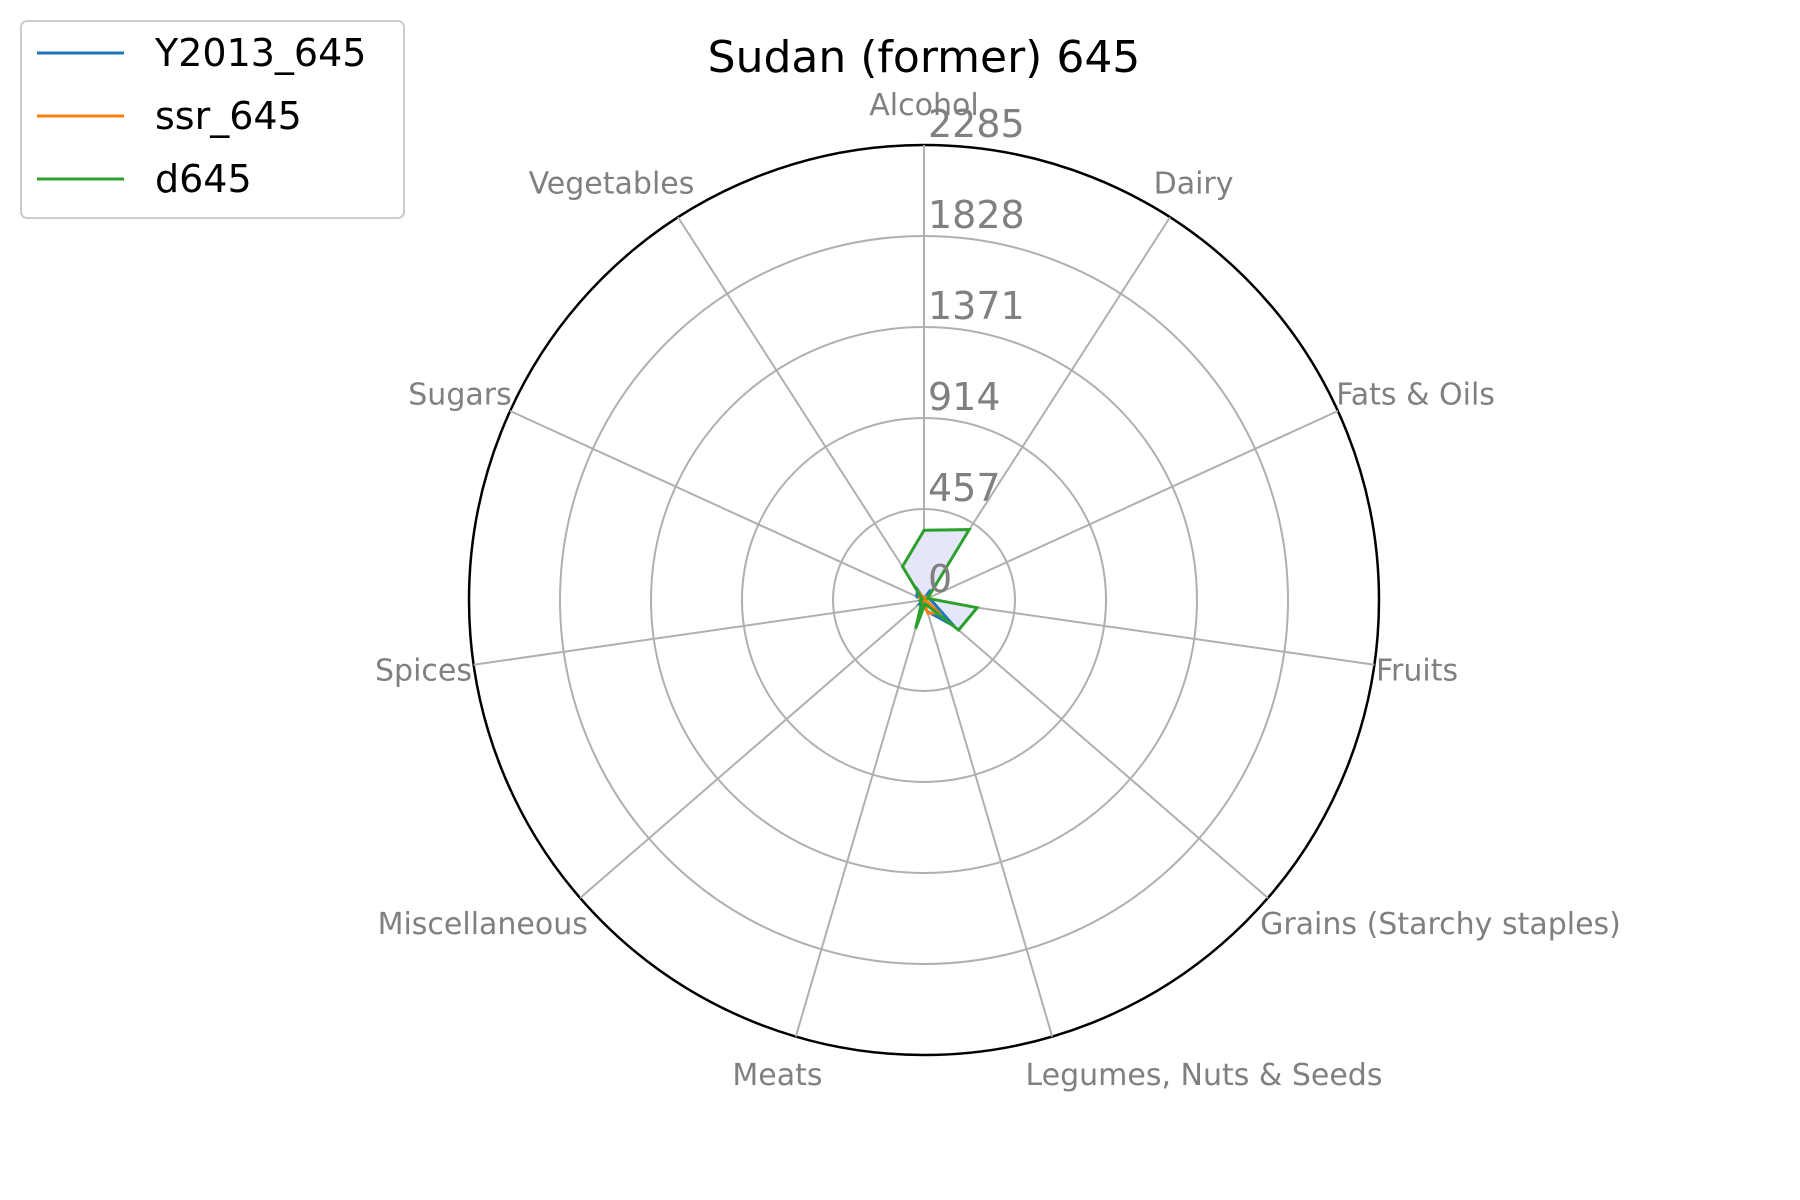  What do you see at coordinates (777, 1075) in the screenshot?
I see `category-label-meats: Meats` at bounding box center [777, 1075].